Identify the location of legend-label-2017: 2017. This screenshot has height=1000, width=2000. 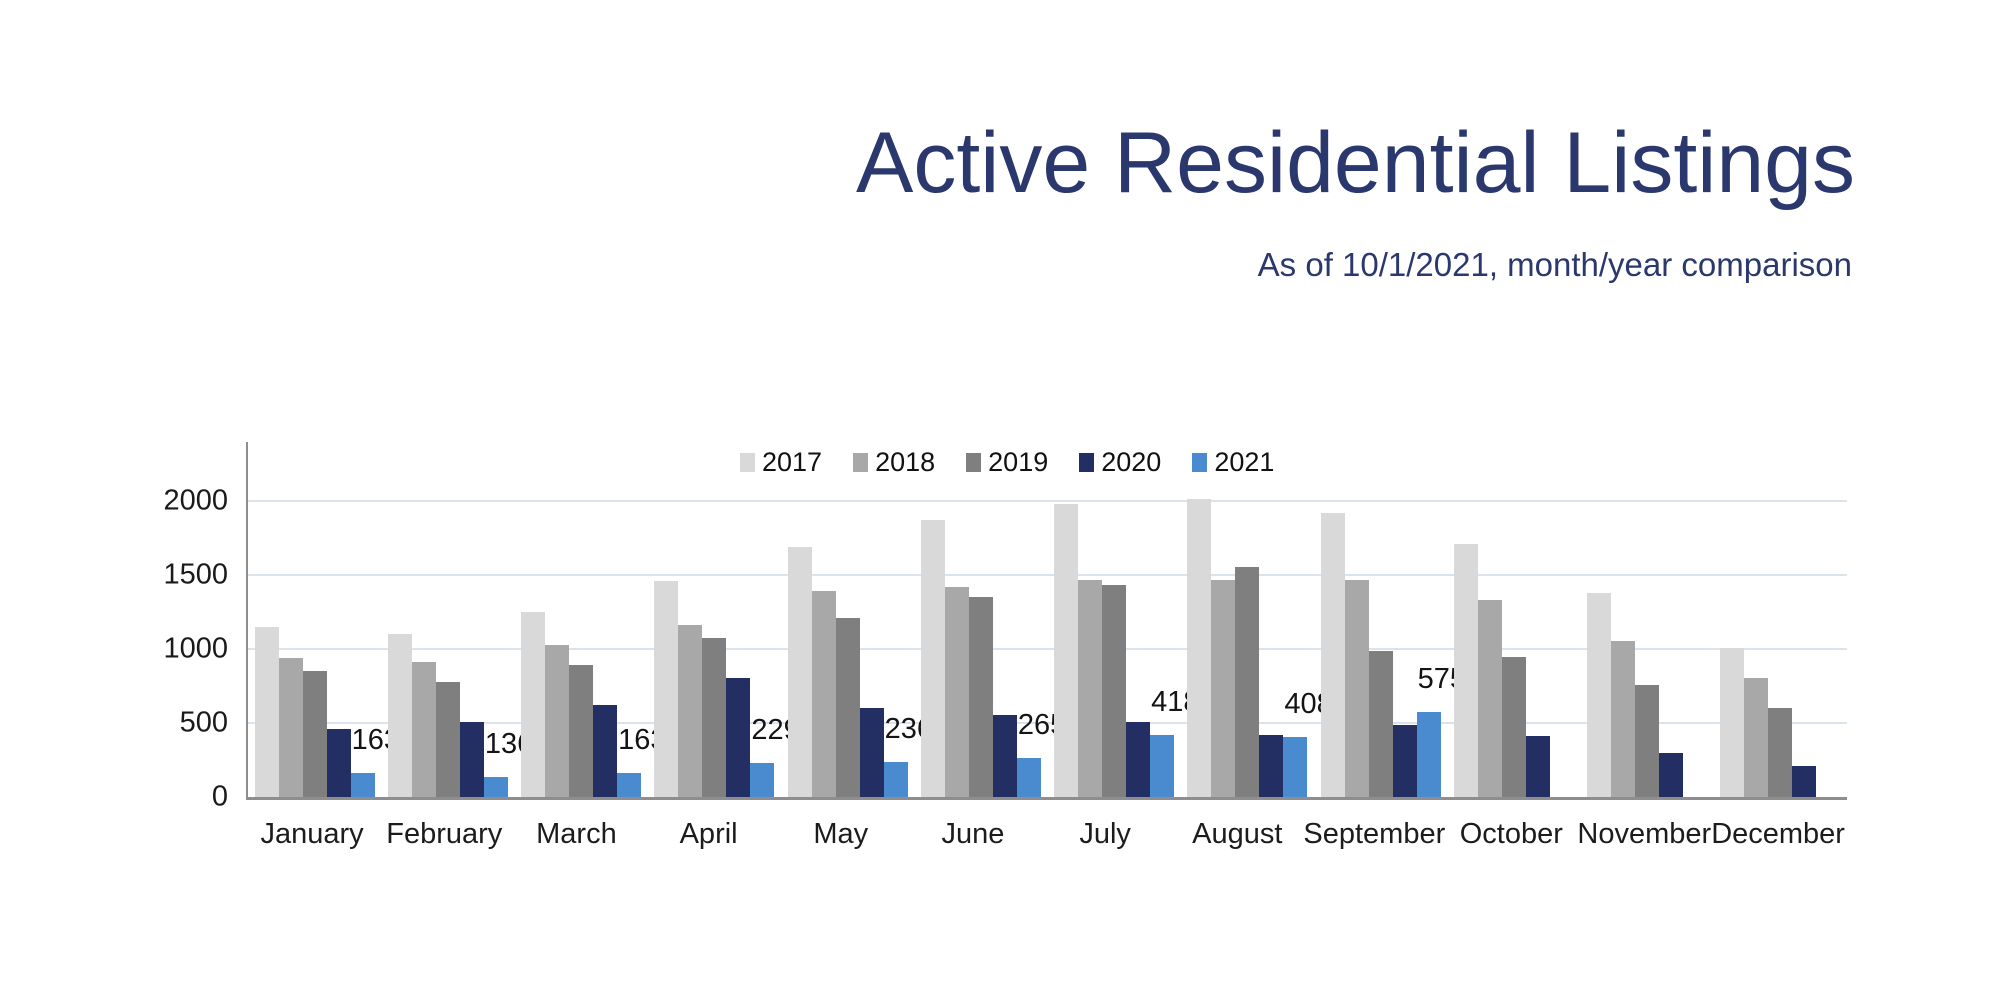
(792, 462).